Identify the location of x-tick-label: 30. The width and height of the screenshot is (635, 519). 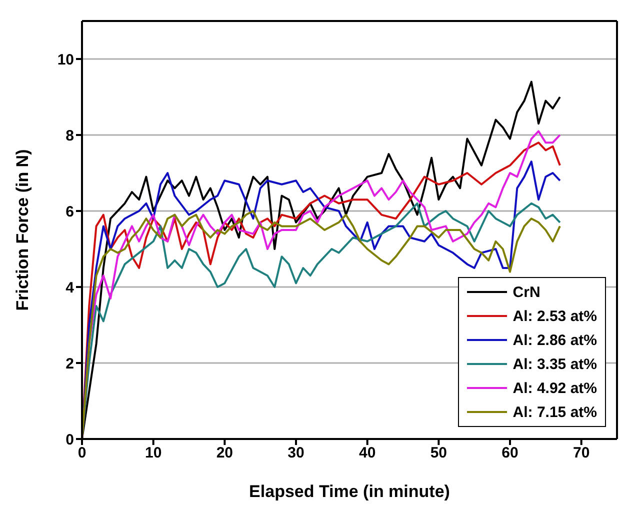
(296, 453).